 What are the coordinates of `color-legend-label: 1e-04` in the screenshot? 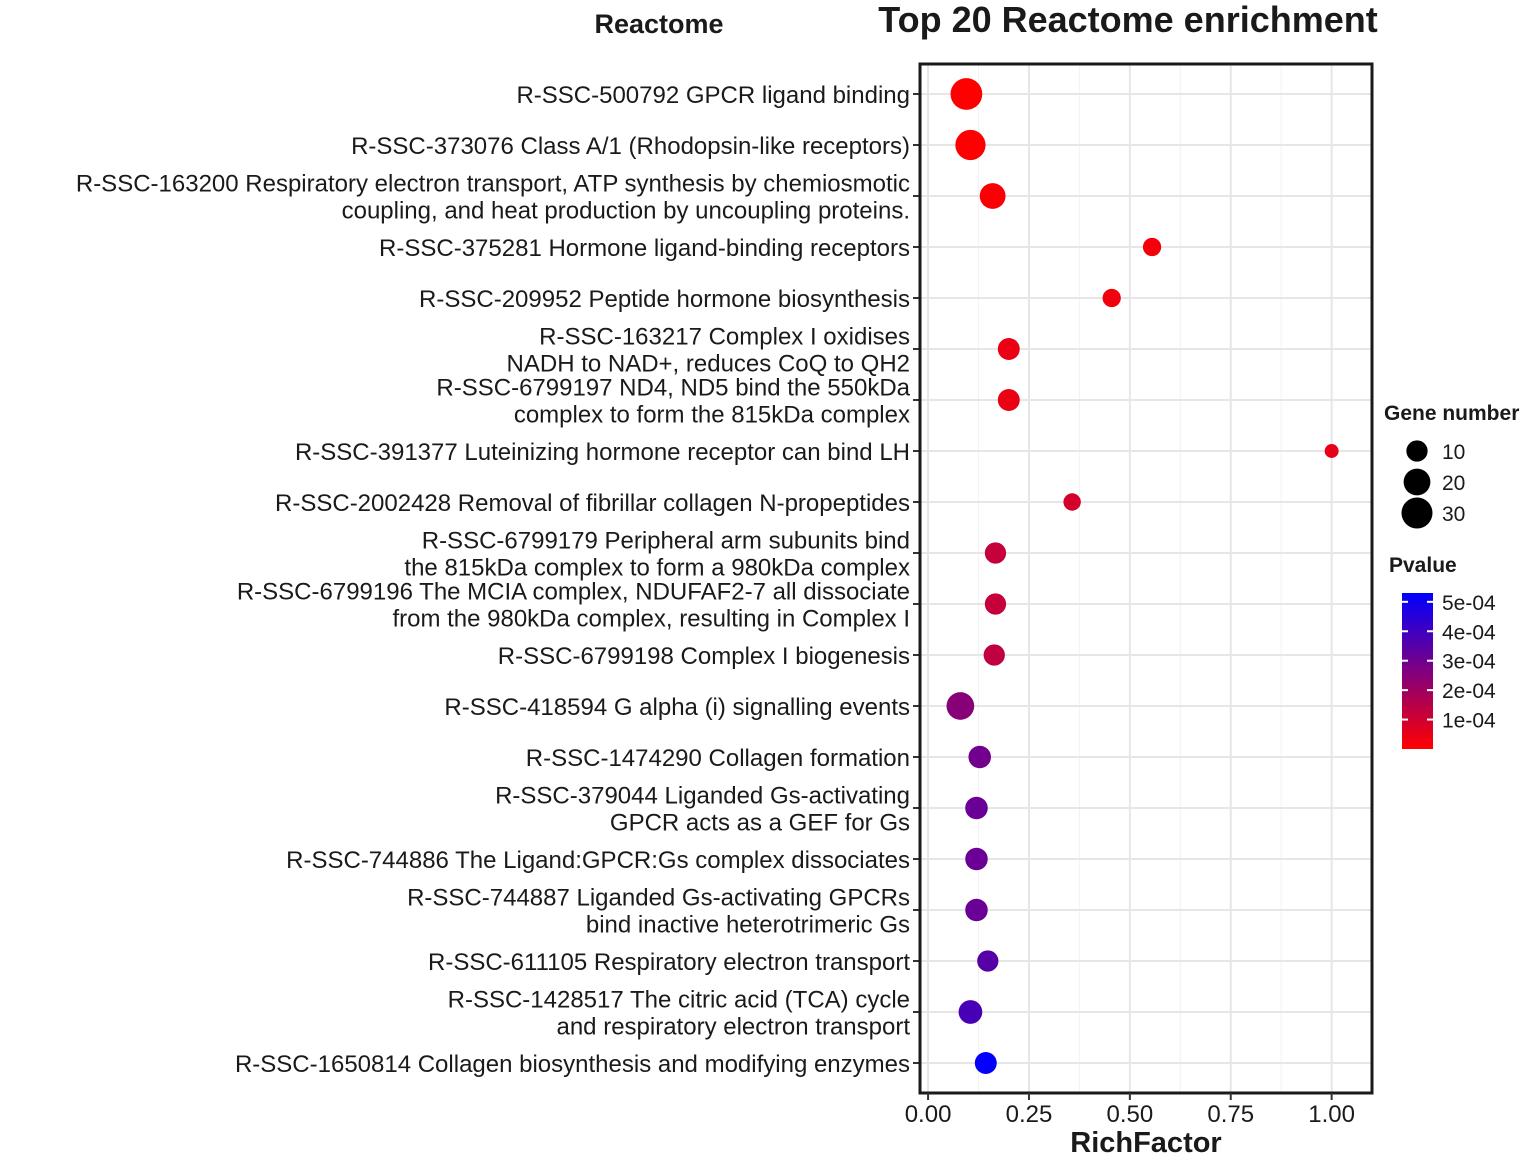 It's located at (1469, 721).